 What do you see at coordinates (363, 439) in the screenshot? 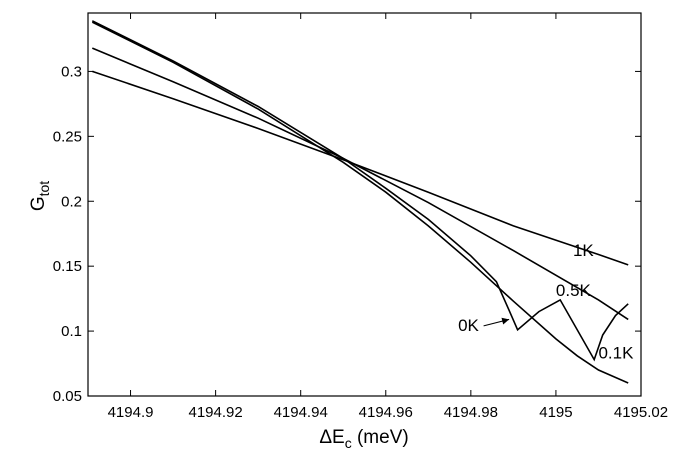
I see `x-axis-title: ΔEc (meV)` at bounding box center [363, 439].